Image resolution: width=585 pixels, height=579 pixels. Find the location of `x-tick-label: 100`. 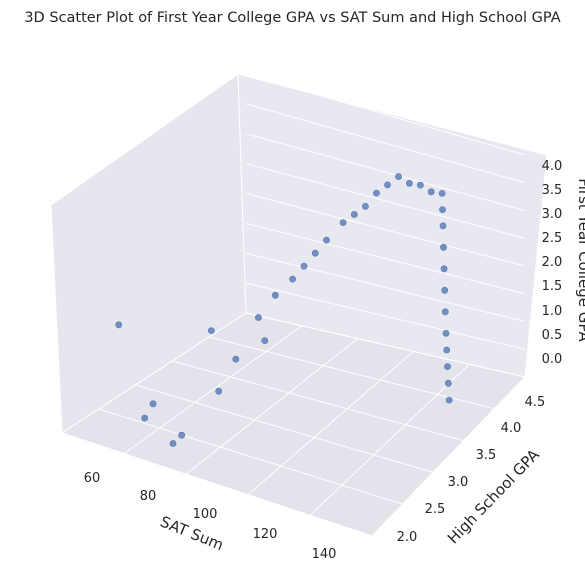

x-tick-label: 100 is located at coordinates (205, 514).